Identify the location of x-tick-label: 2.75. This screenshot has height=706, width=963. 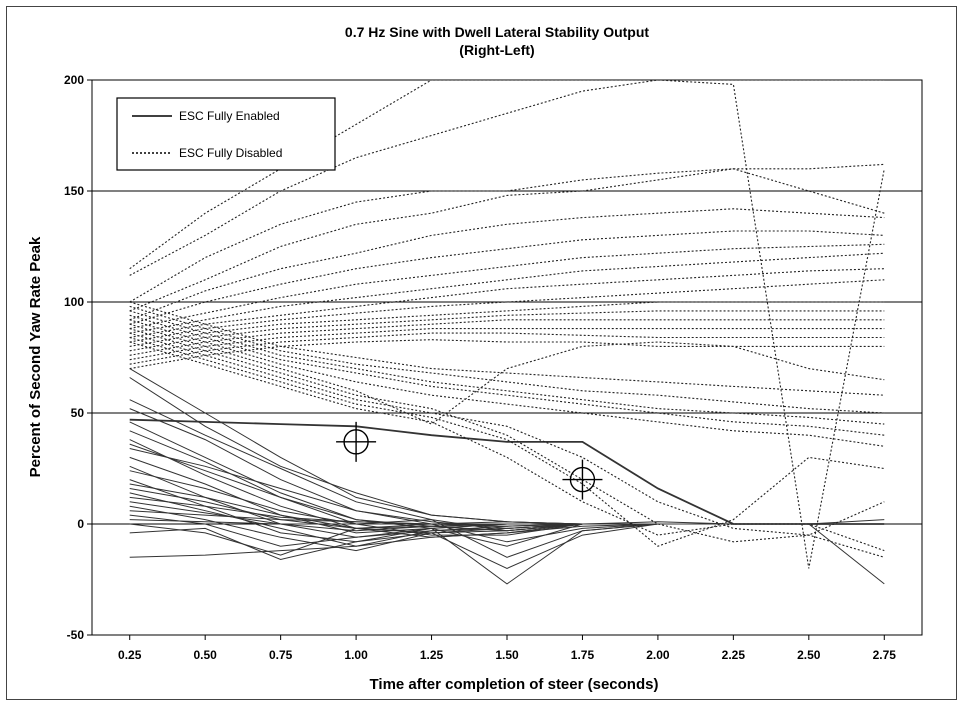
(885, 655).